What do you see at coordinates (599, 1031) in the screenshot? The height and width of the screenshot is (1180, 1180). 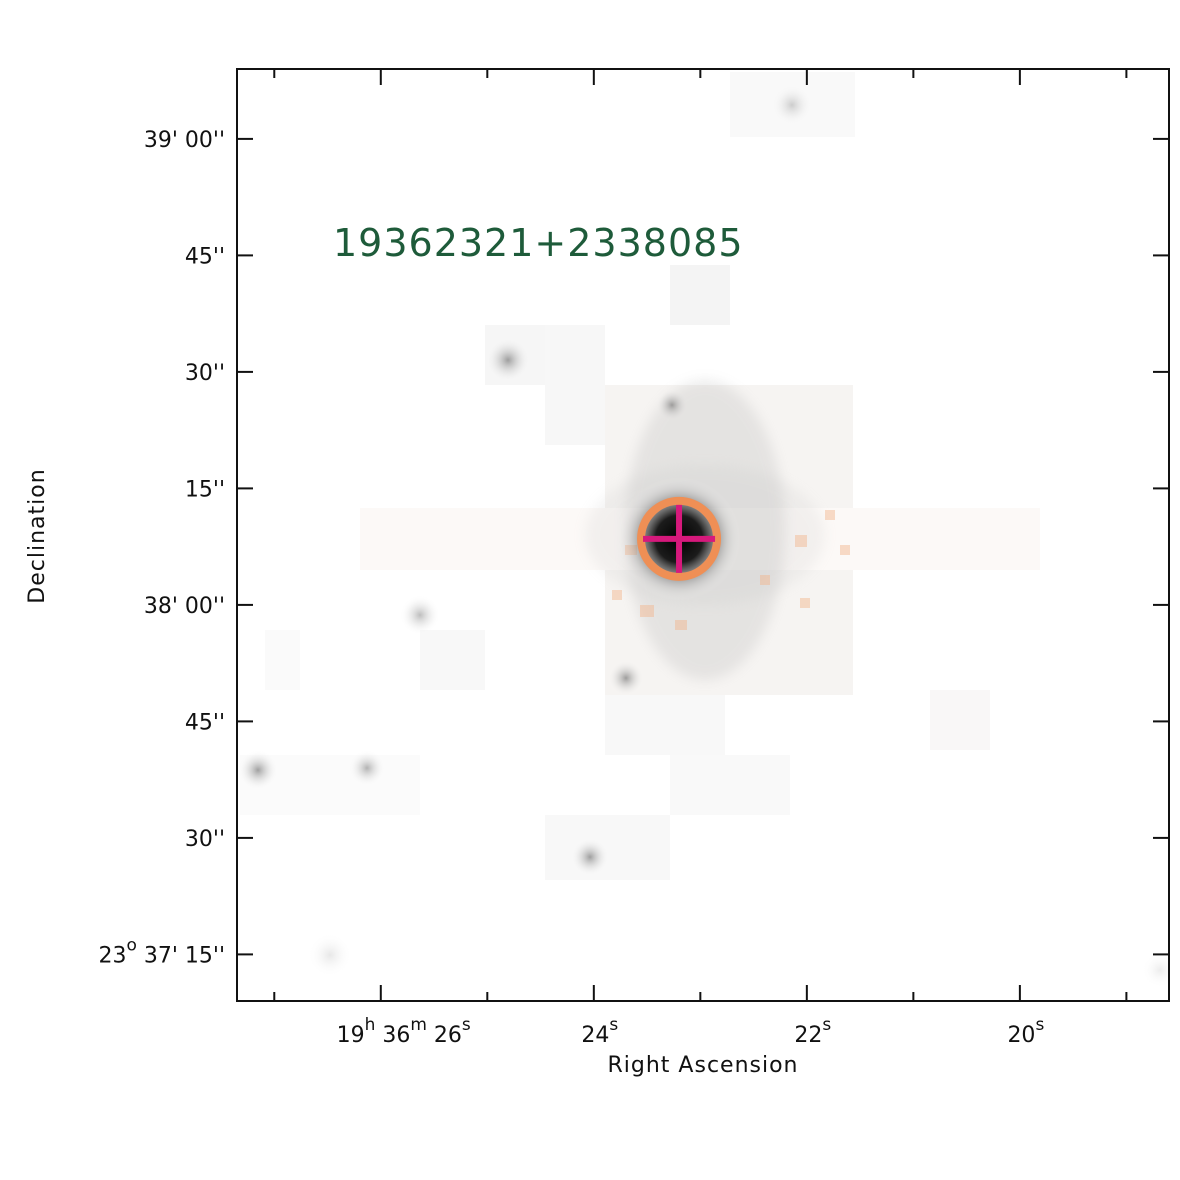 I see `x-tick-label: 24s` at bounding box center [599, 1031].